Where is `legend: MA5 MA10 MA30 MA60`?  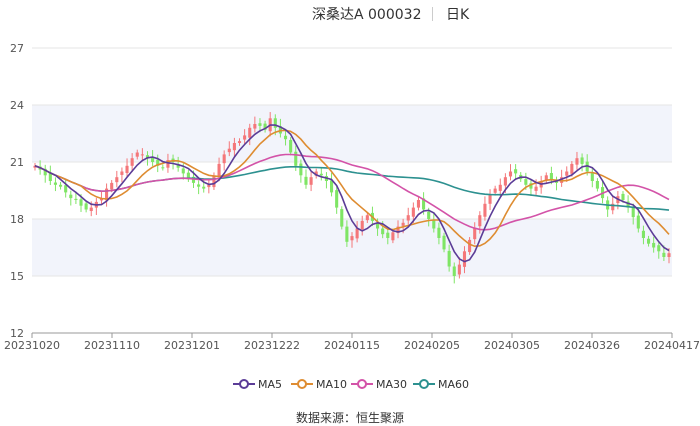 legend: MA5 MA10 MA30 MA60 is located at coordinates (350, 385).